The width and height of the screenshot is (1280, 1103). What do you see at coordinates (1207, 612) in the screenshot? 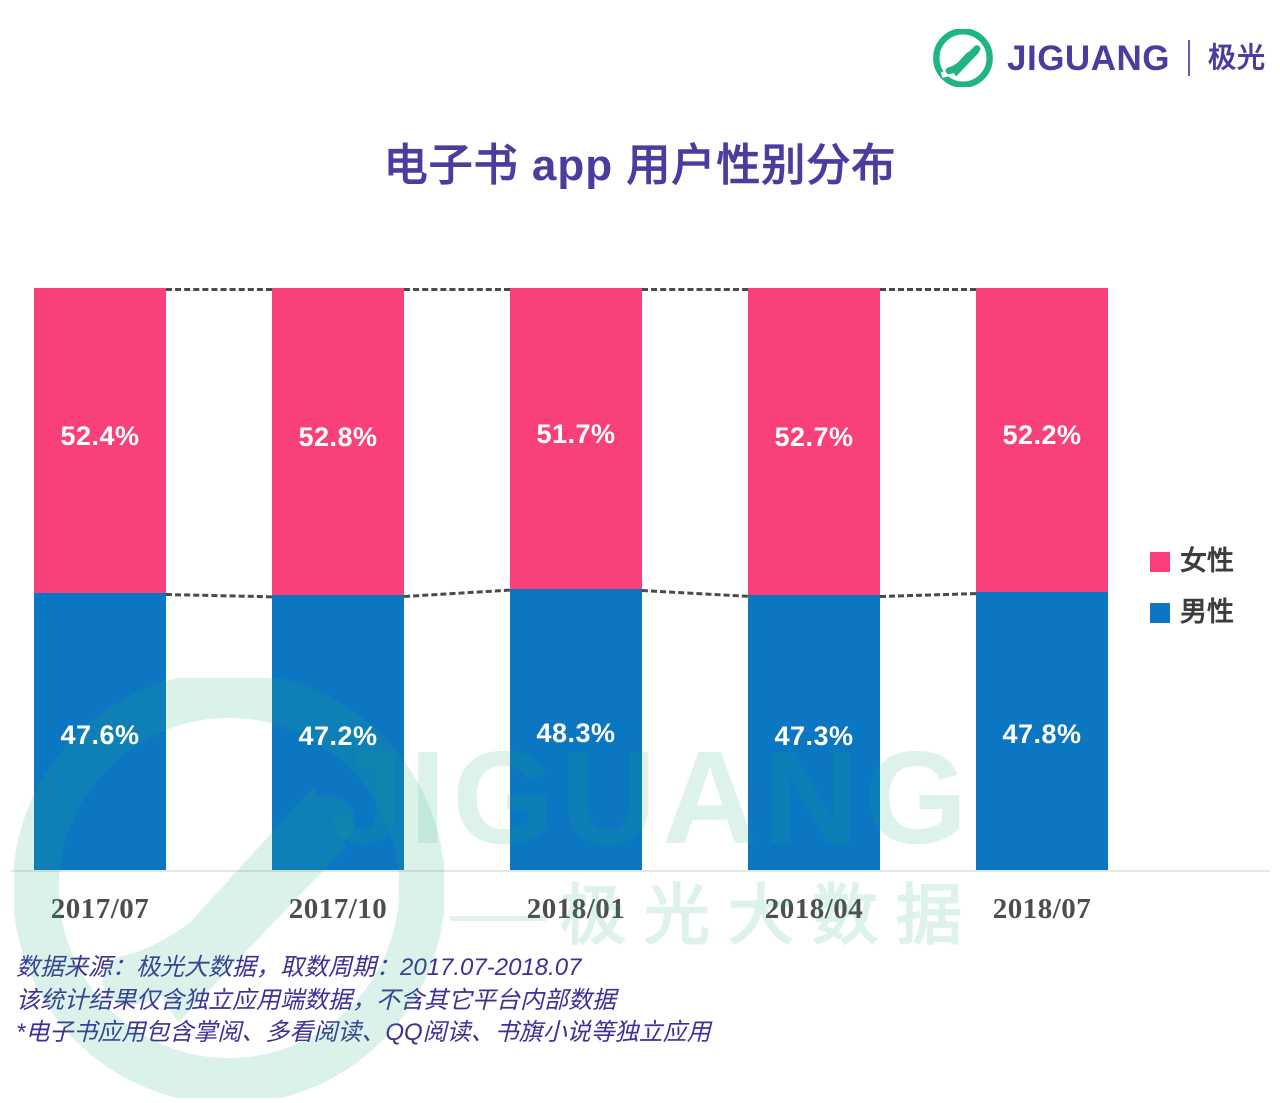
I see `legend-label: 男性` at bounding box center [1207, 612].